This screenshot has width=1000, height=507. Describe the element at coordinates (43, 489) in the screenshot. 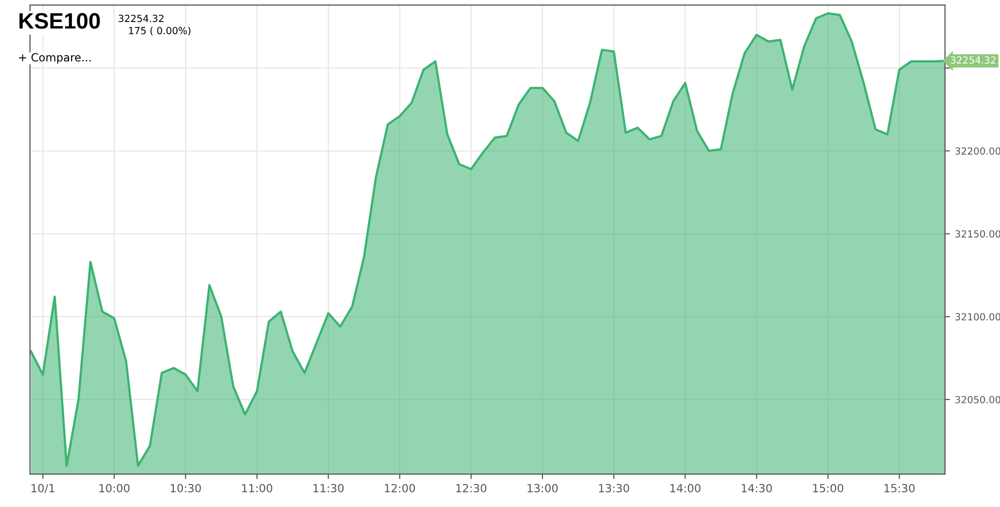

I see `x-tick-label: 10/1` at that location.